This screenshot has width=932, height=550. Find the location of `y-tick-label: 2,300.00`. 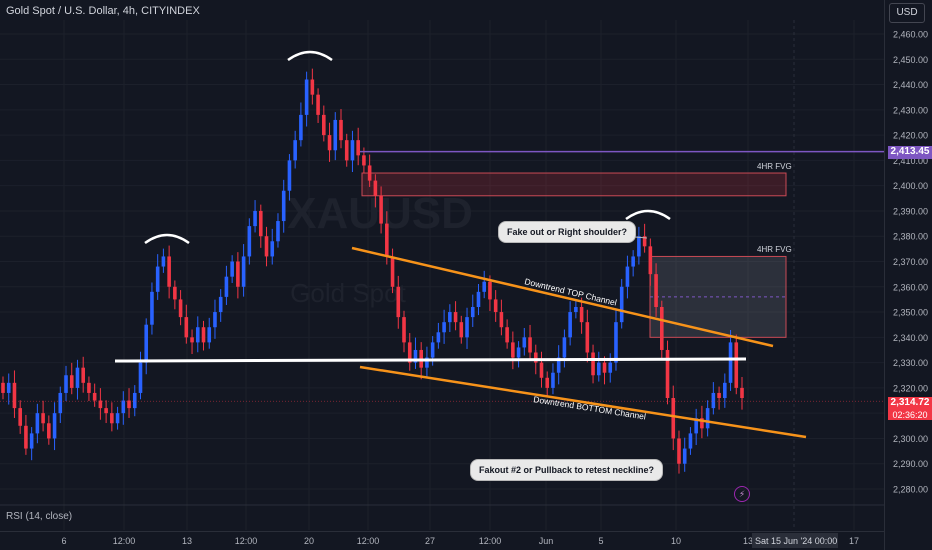

y-tick-label: 2,300.00 is located at coordinates (910, 439).